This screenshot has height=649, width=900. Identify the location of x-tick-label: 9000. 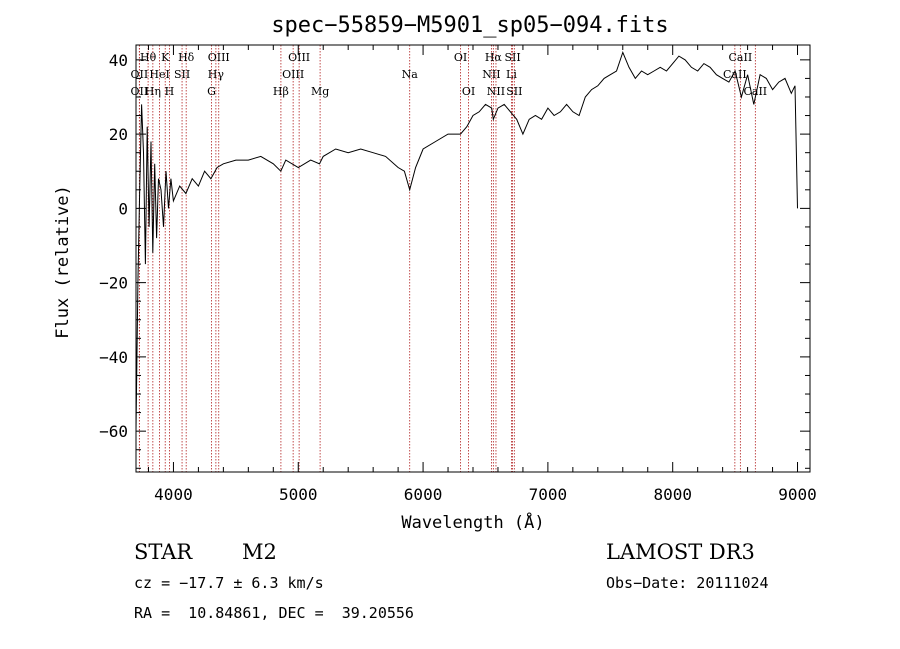
(797, 494).